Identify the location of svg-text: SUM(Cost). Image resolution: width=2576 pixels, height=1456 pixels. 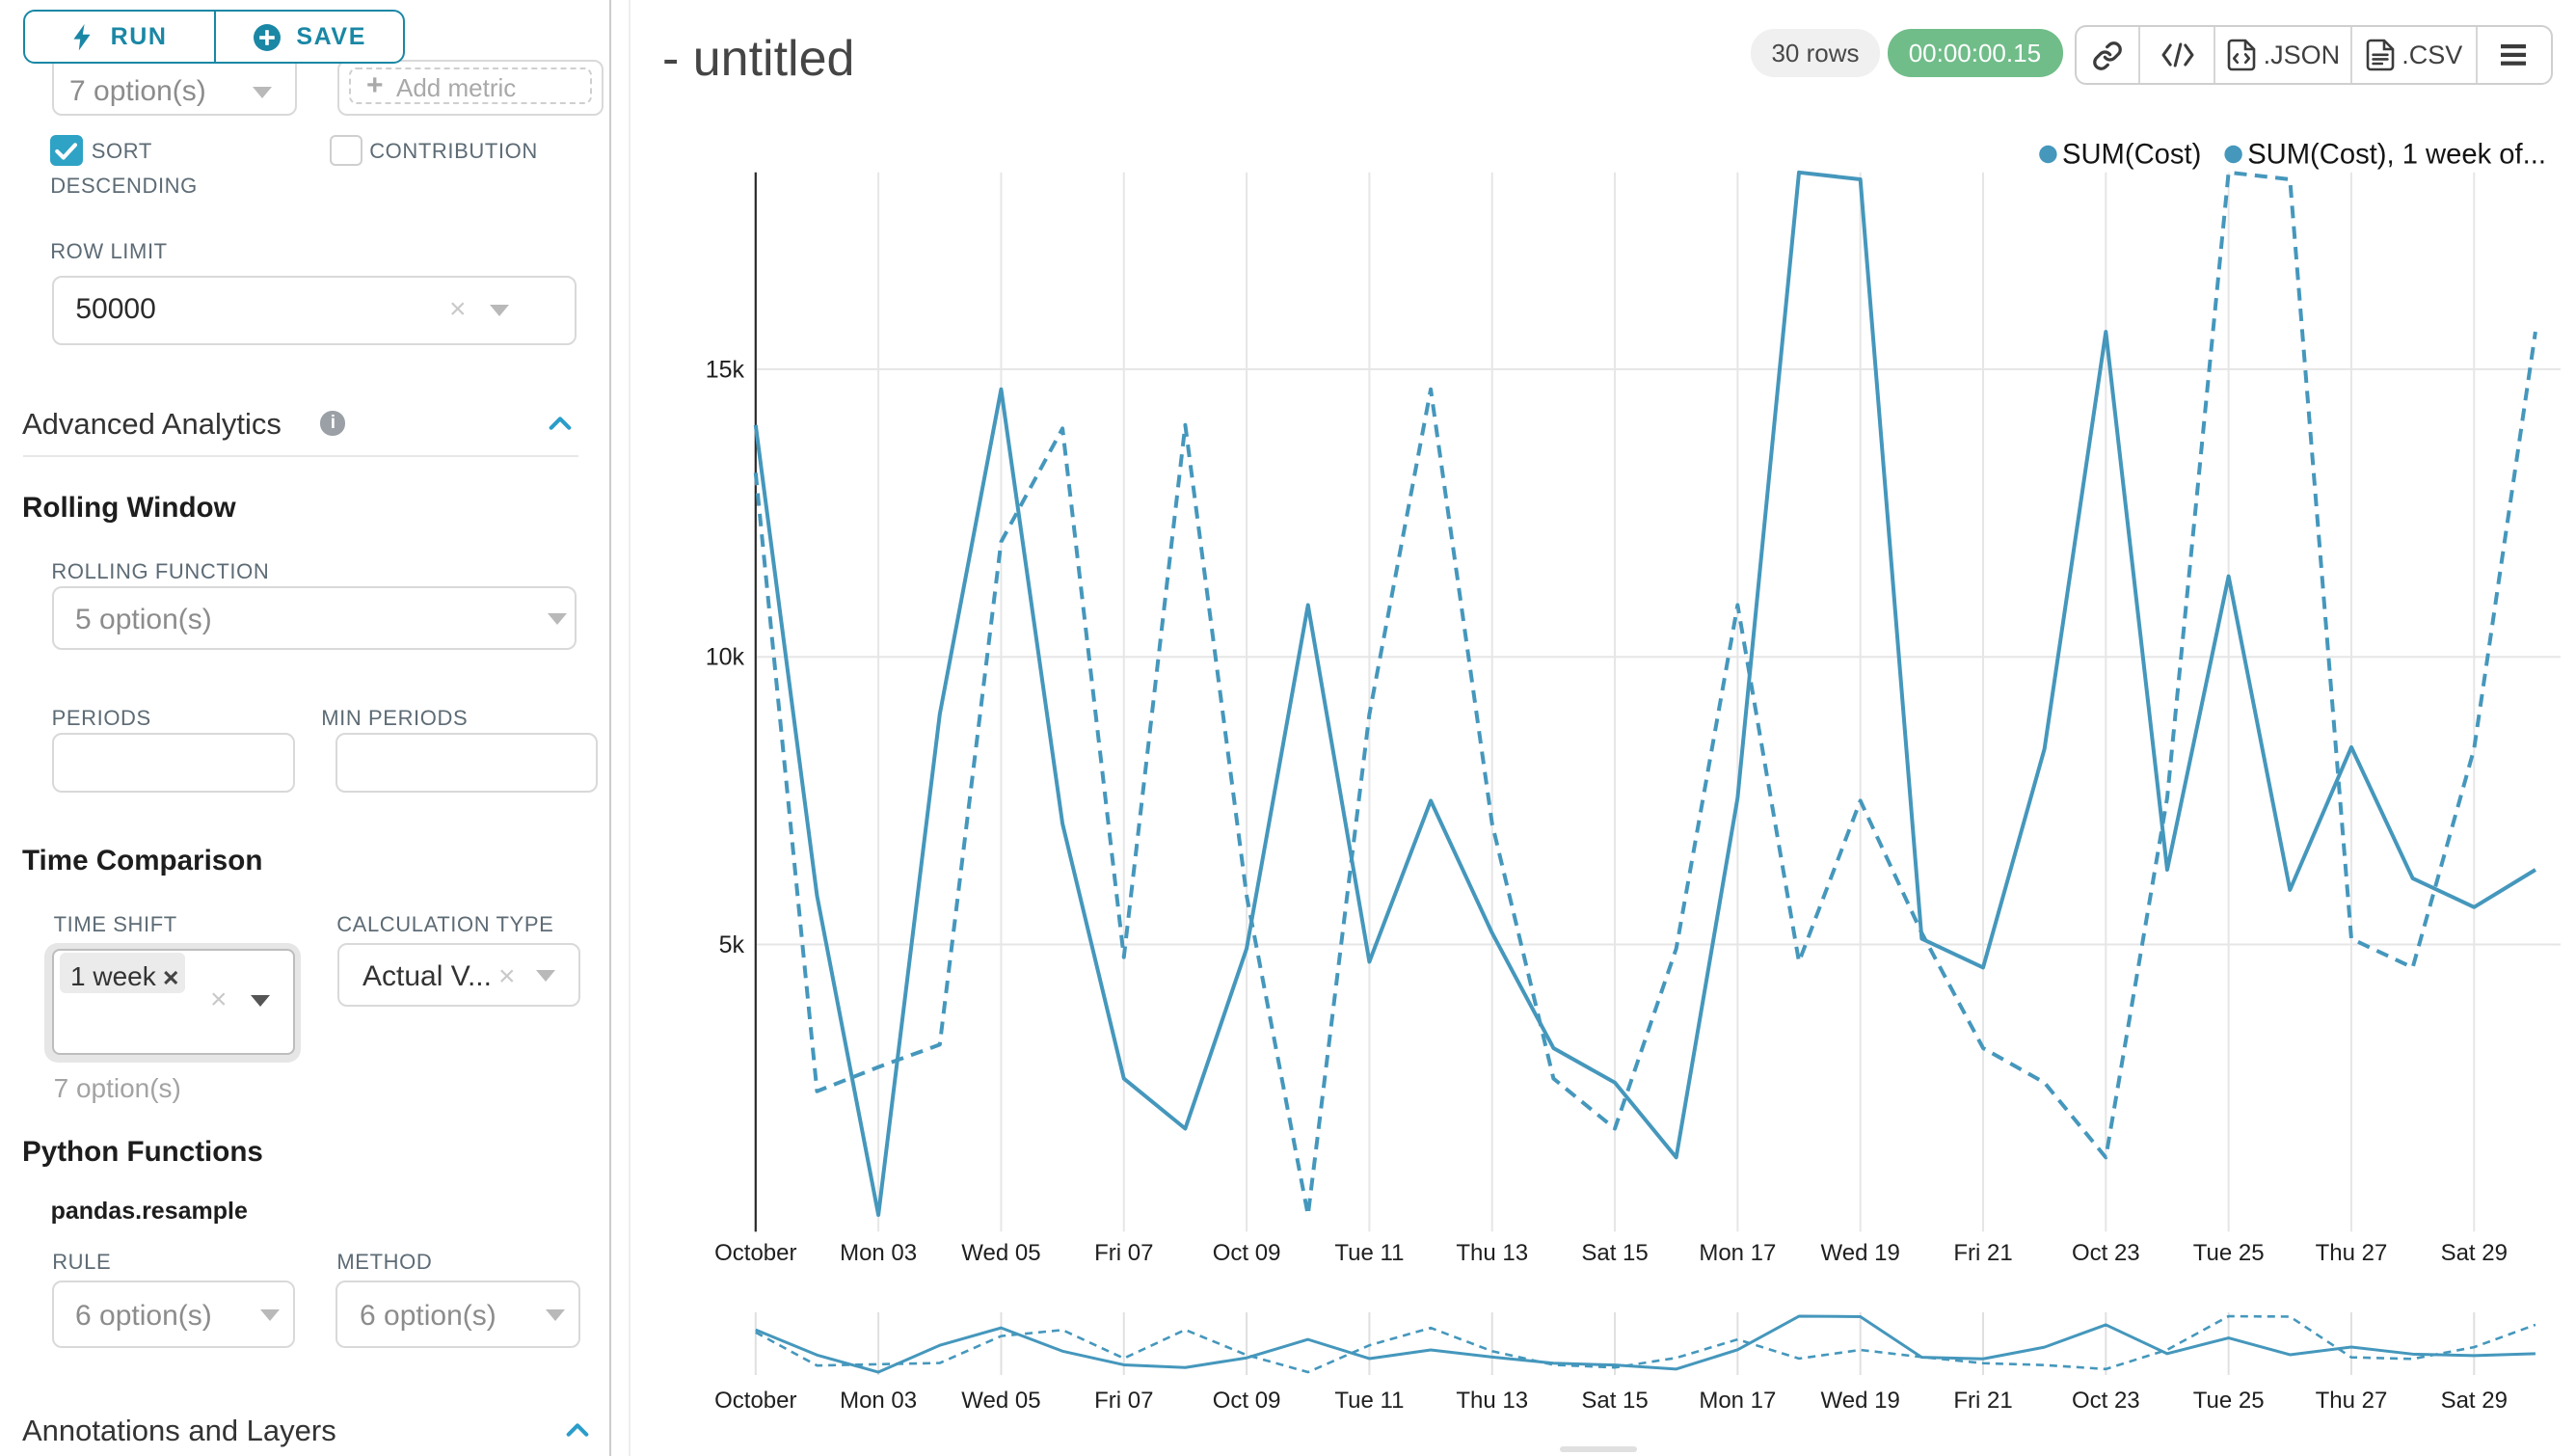
(2132, 155).